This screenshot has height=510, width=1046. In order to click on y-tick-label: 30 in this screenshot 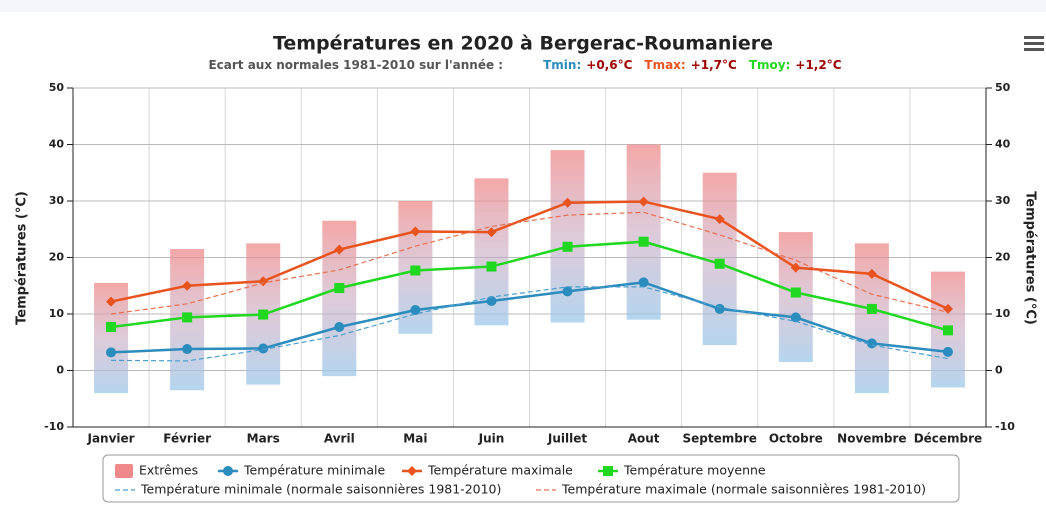, I will do `click(57, 200)`.